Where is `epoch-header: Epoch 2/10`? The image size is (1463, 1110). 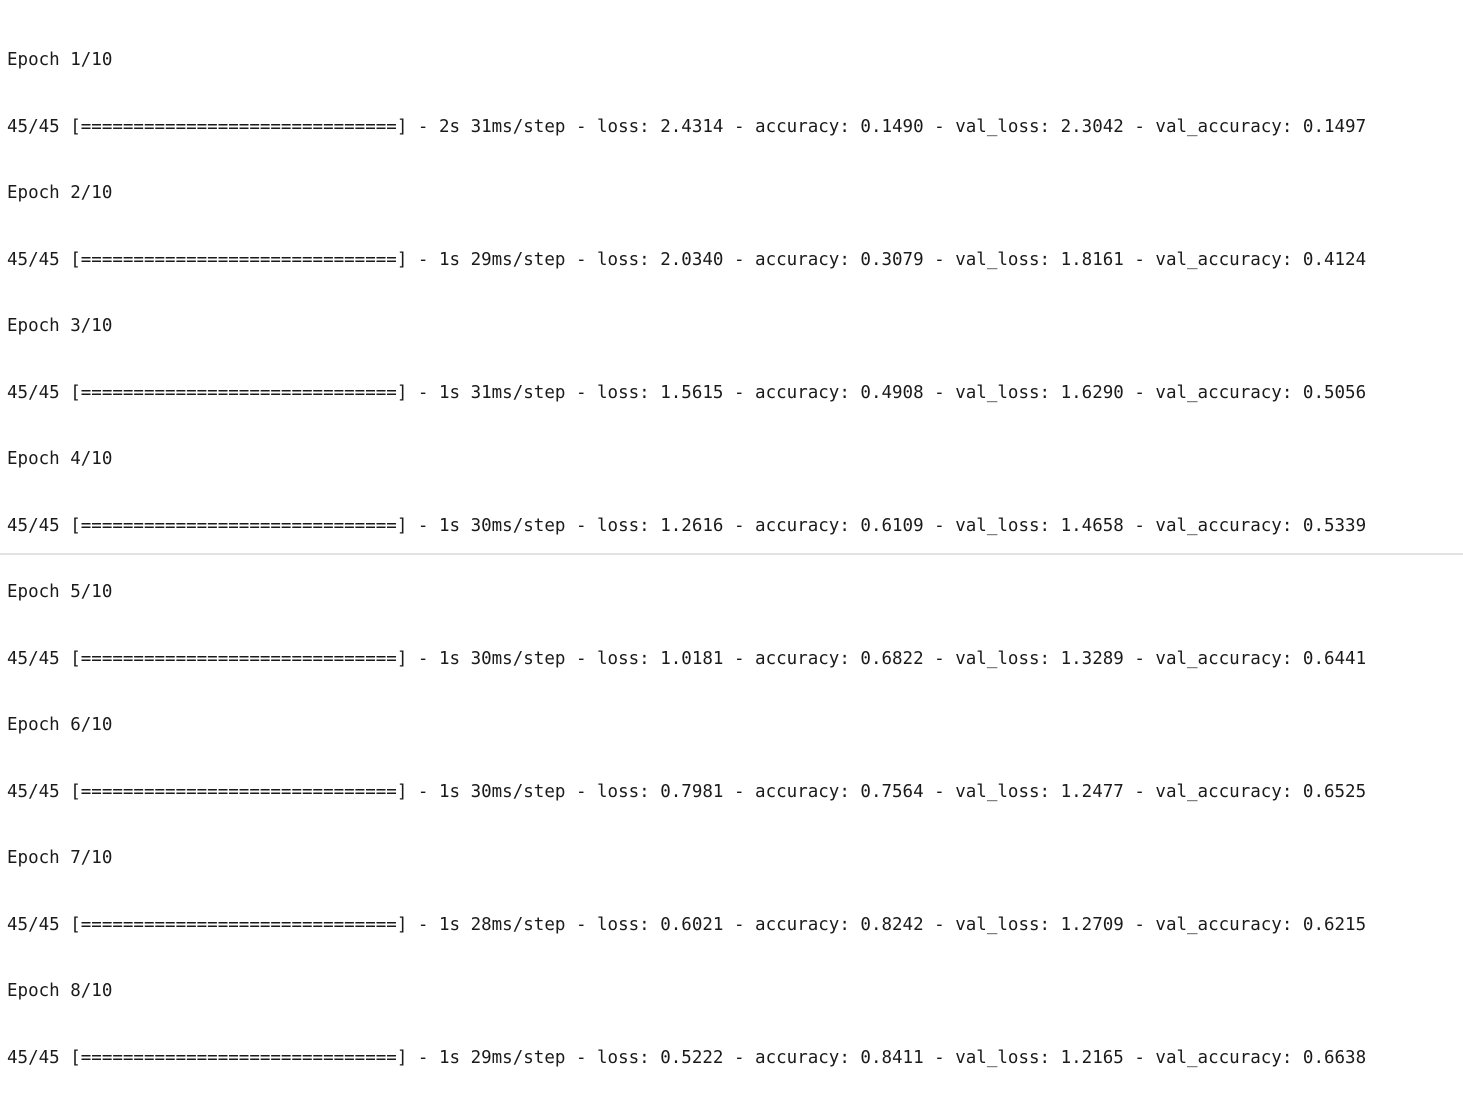
epoch-header: Epoch 2/10 is located at coordinates (60, 193).